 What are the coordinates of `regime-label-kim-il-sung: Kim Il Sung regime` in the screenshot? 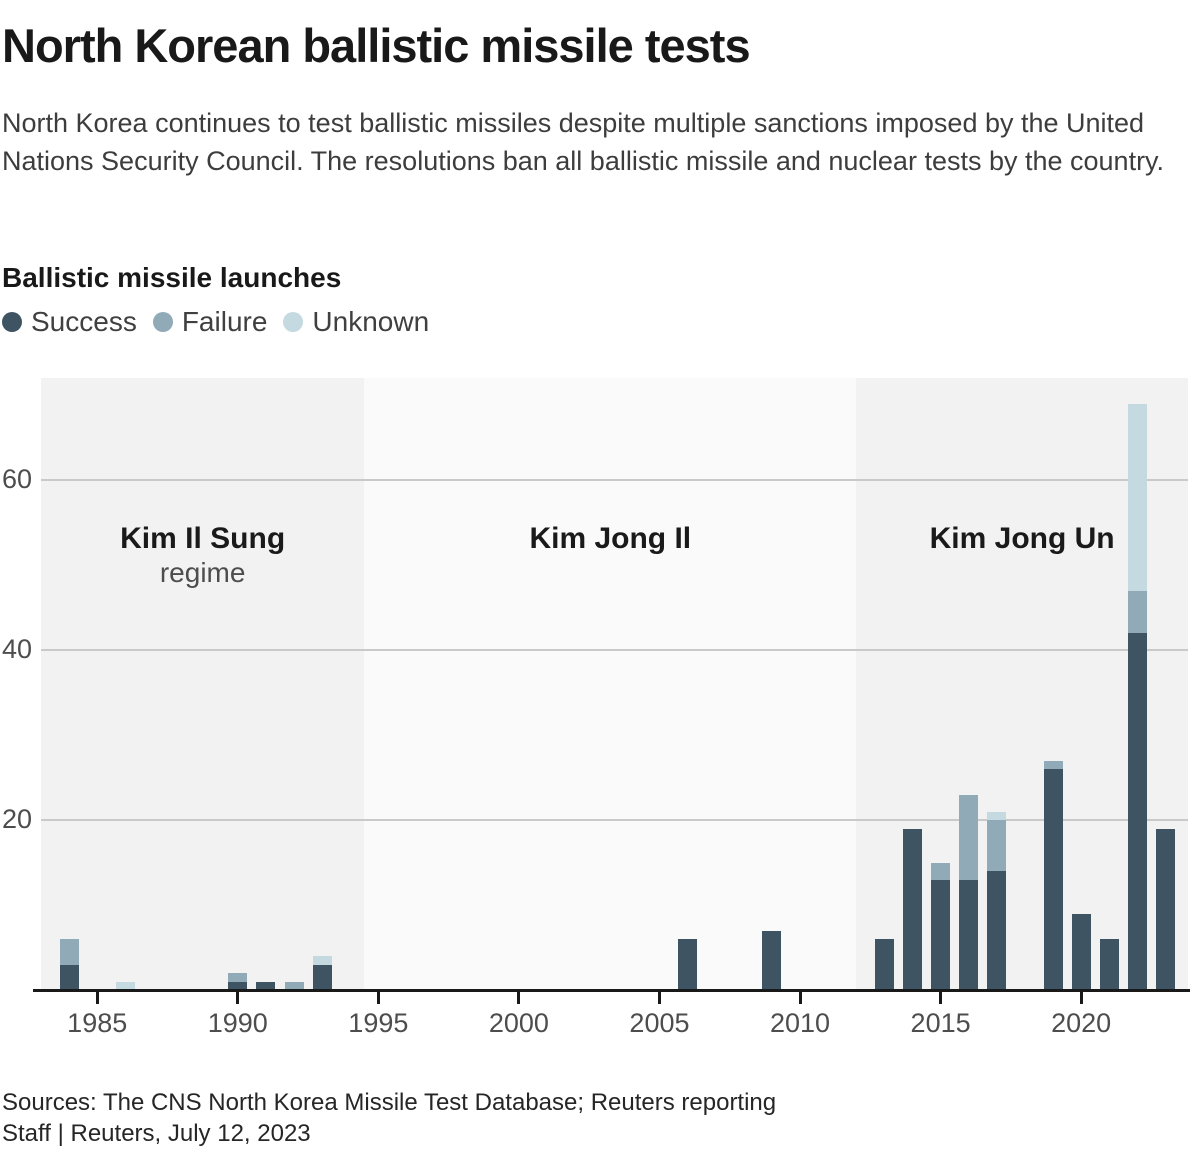 It's located at (202, 556).